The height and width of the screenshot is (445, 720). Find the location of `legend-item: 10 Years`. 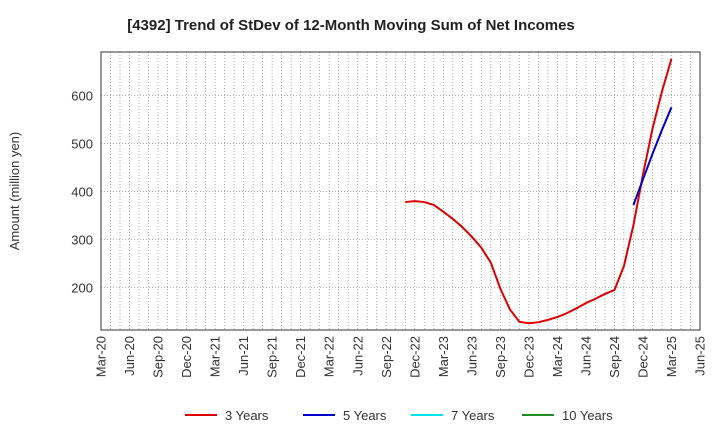

legend-item: 10 Years is located at coordinates (567, 415).